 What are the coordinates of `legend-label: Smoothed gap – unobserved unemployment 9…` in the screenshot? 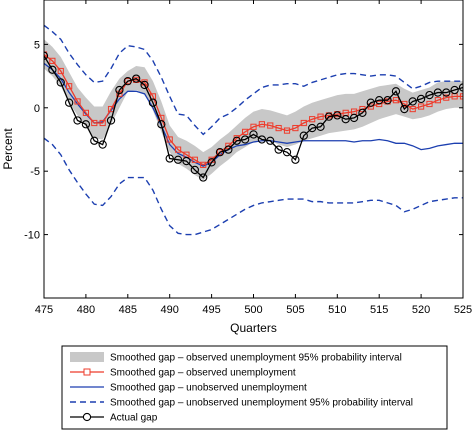 It's located at (261, 403).